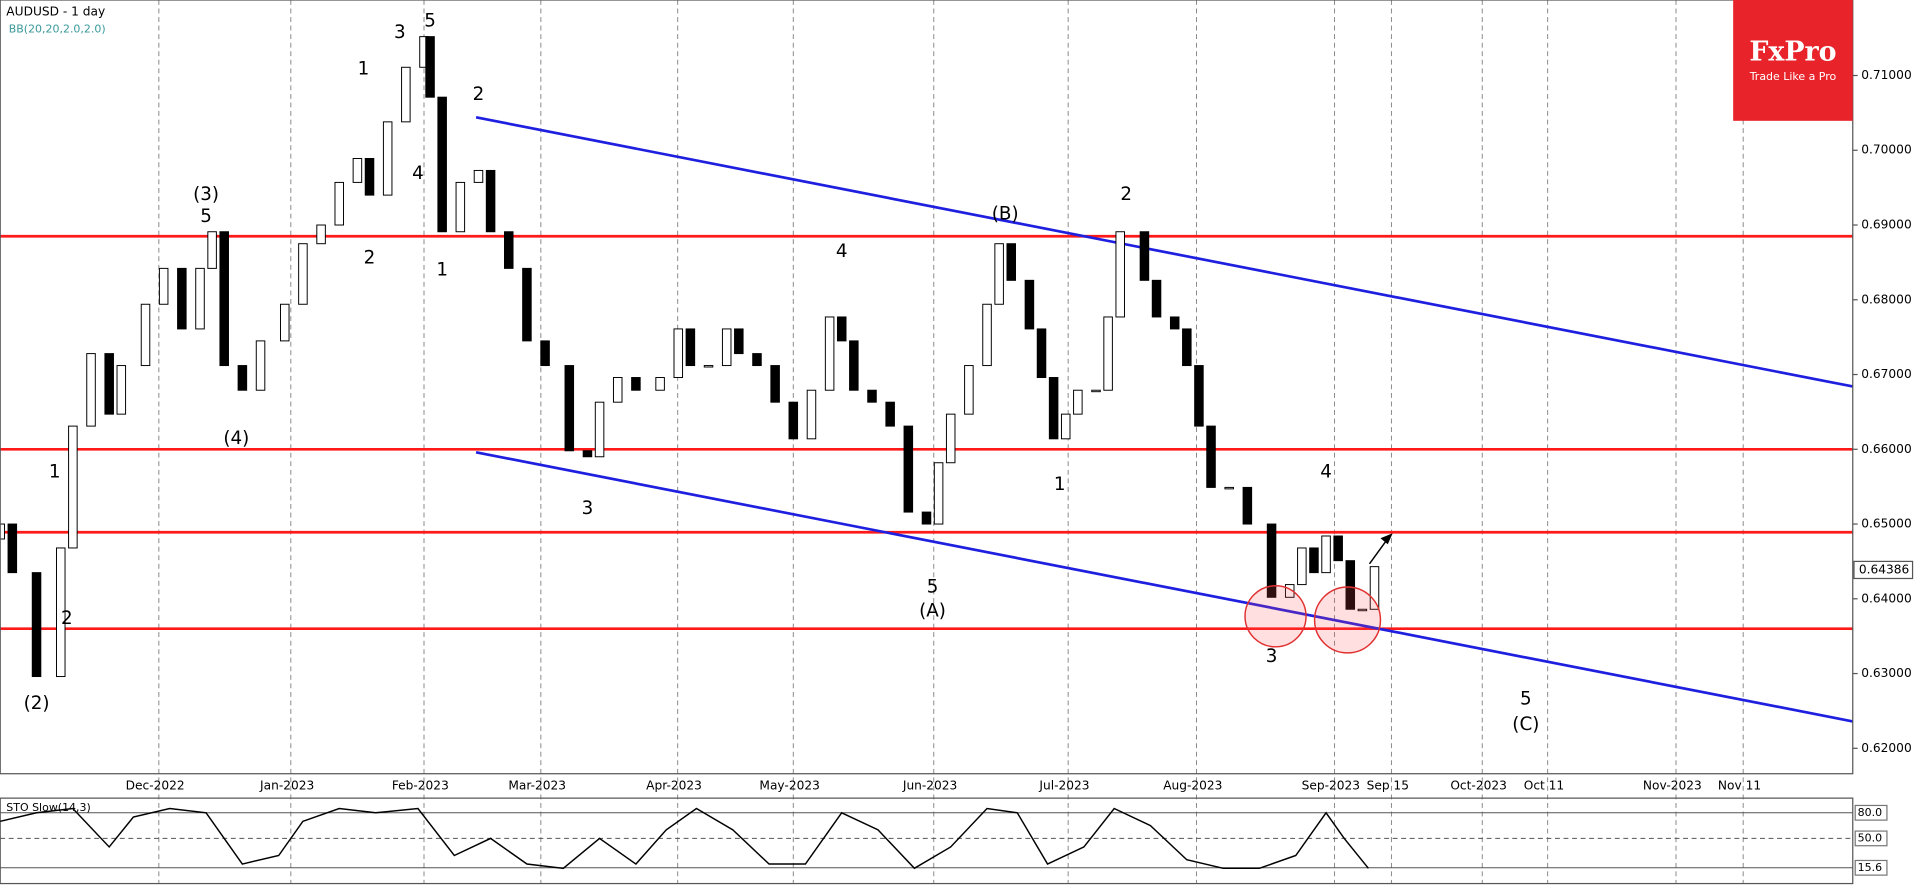 The image size is (1914, 886). Describe the element at coordinates (1478, 785) in the screenshot. I see `x-tick-label: Oct-2023` at that location.